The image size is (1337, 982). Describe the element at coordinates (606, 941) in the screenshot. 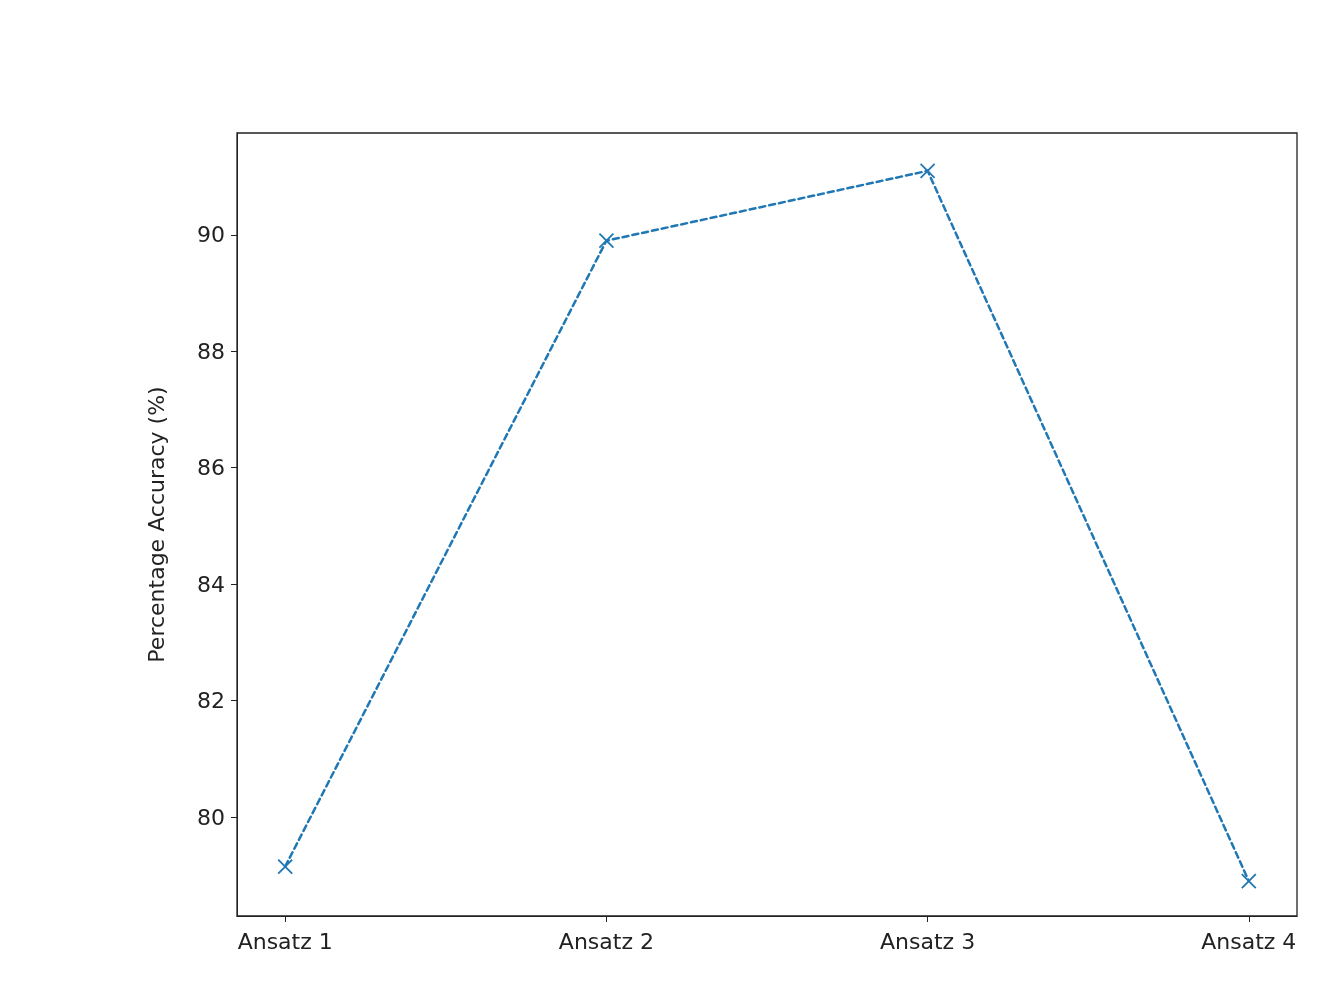

I see `x-tick-label: Ansatz 2` at that location.